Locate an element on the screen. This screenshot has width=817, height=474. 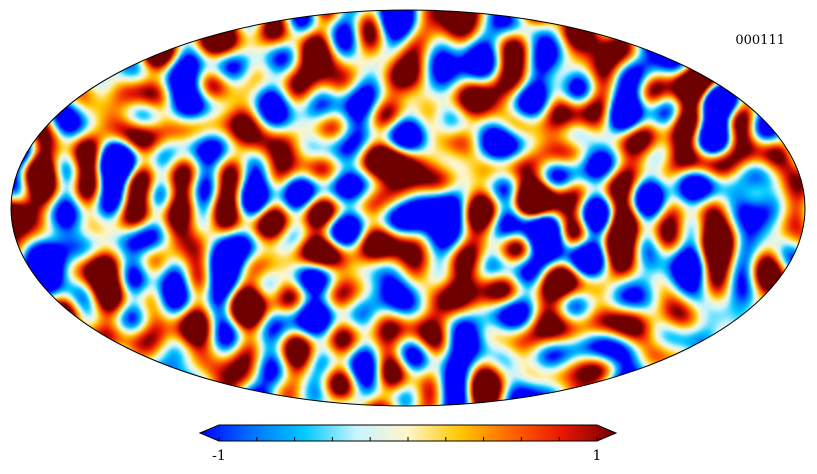
colorbar-min-label: -1 is located at coordinates (219, 456).